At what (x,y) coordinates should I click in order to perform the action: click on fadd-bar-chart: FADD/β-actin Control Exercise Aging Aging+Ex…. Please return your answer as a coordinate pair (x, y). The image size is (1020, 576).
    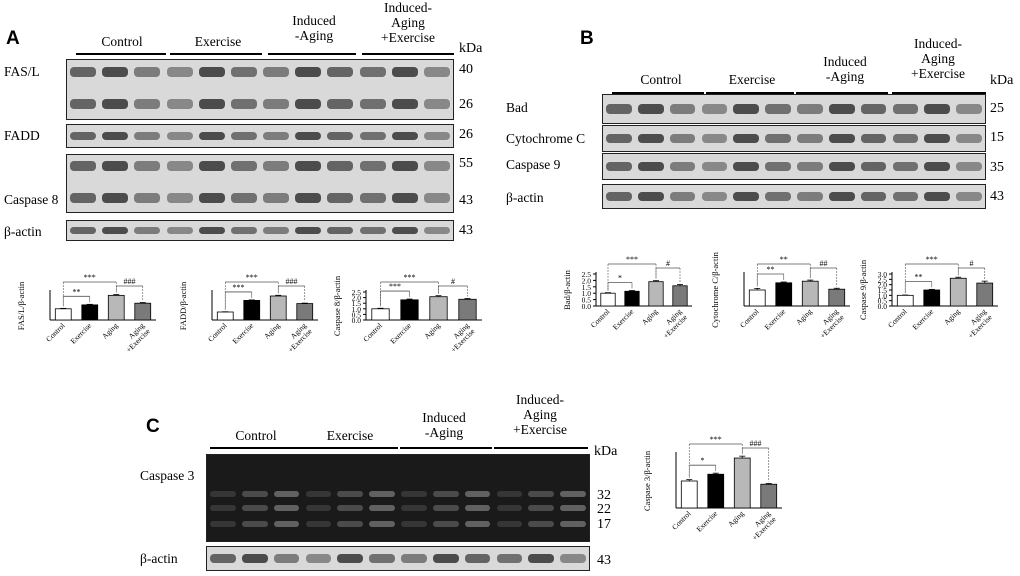
    Looking at the image, I should click on (248, 314).